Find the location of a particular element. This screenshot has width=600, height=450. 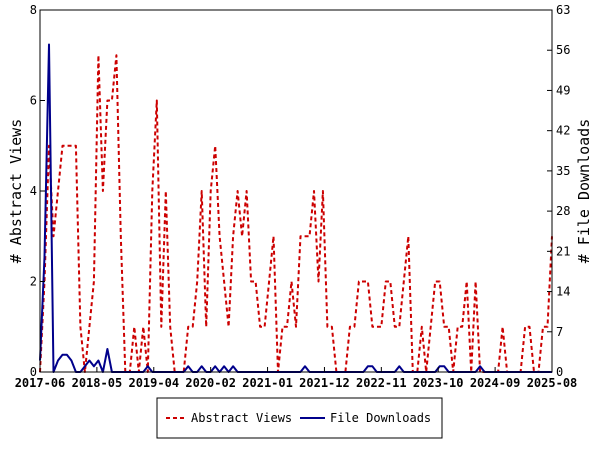

left-axis-tick-label: 6 is located at coordinates (33, 101).